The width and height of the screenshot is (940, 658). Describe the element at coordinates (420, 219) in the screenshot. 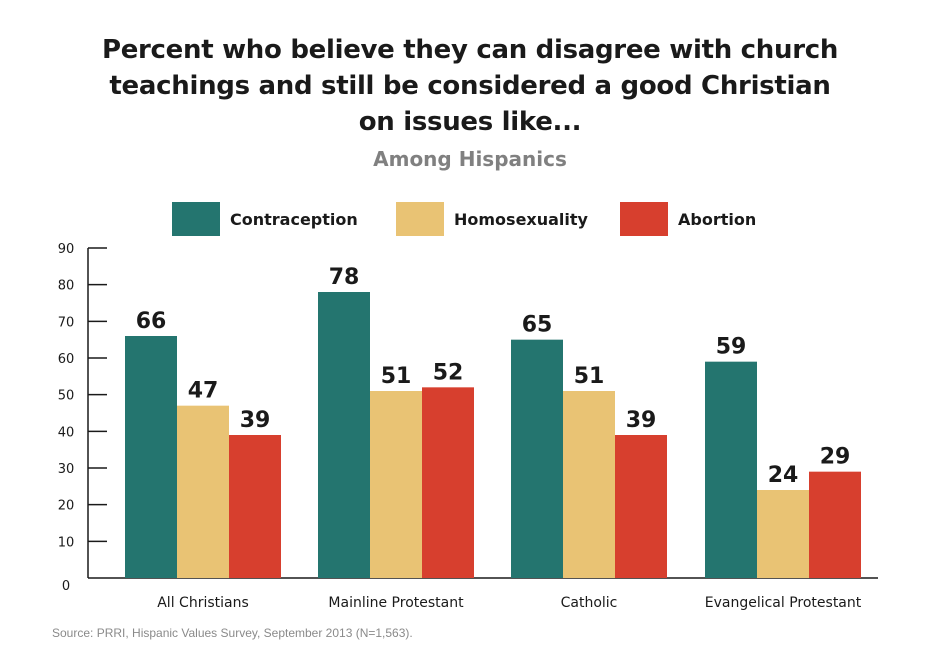

I see `legend-swatch-homosexuality` at that location.